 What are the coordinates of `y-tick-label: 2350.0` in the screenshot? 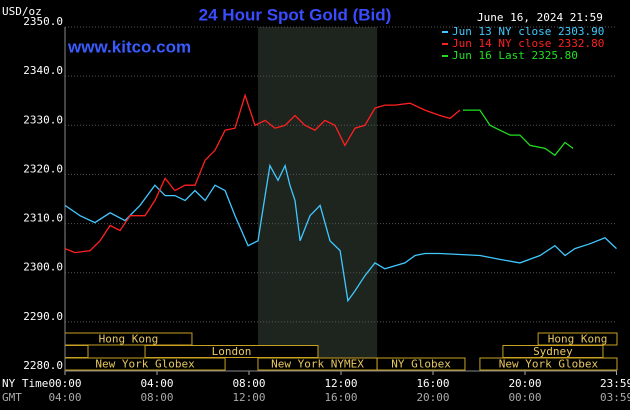 It's located at (43, 21).